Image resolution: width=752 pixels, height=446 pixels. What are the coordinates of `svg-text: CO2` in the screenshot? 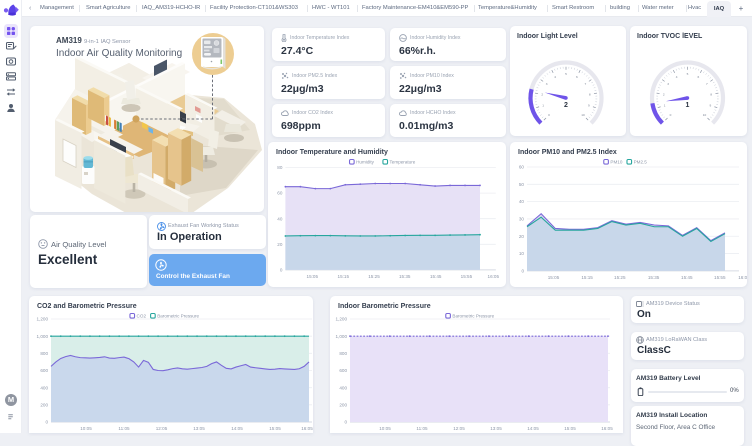 It's located at (142, 316).